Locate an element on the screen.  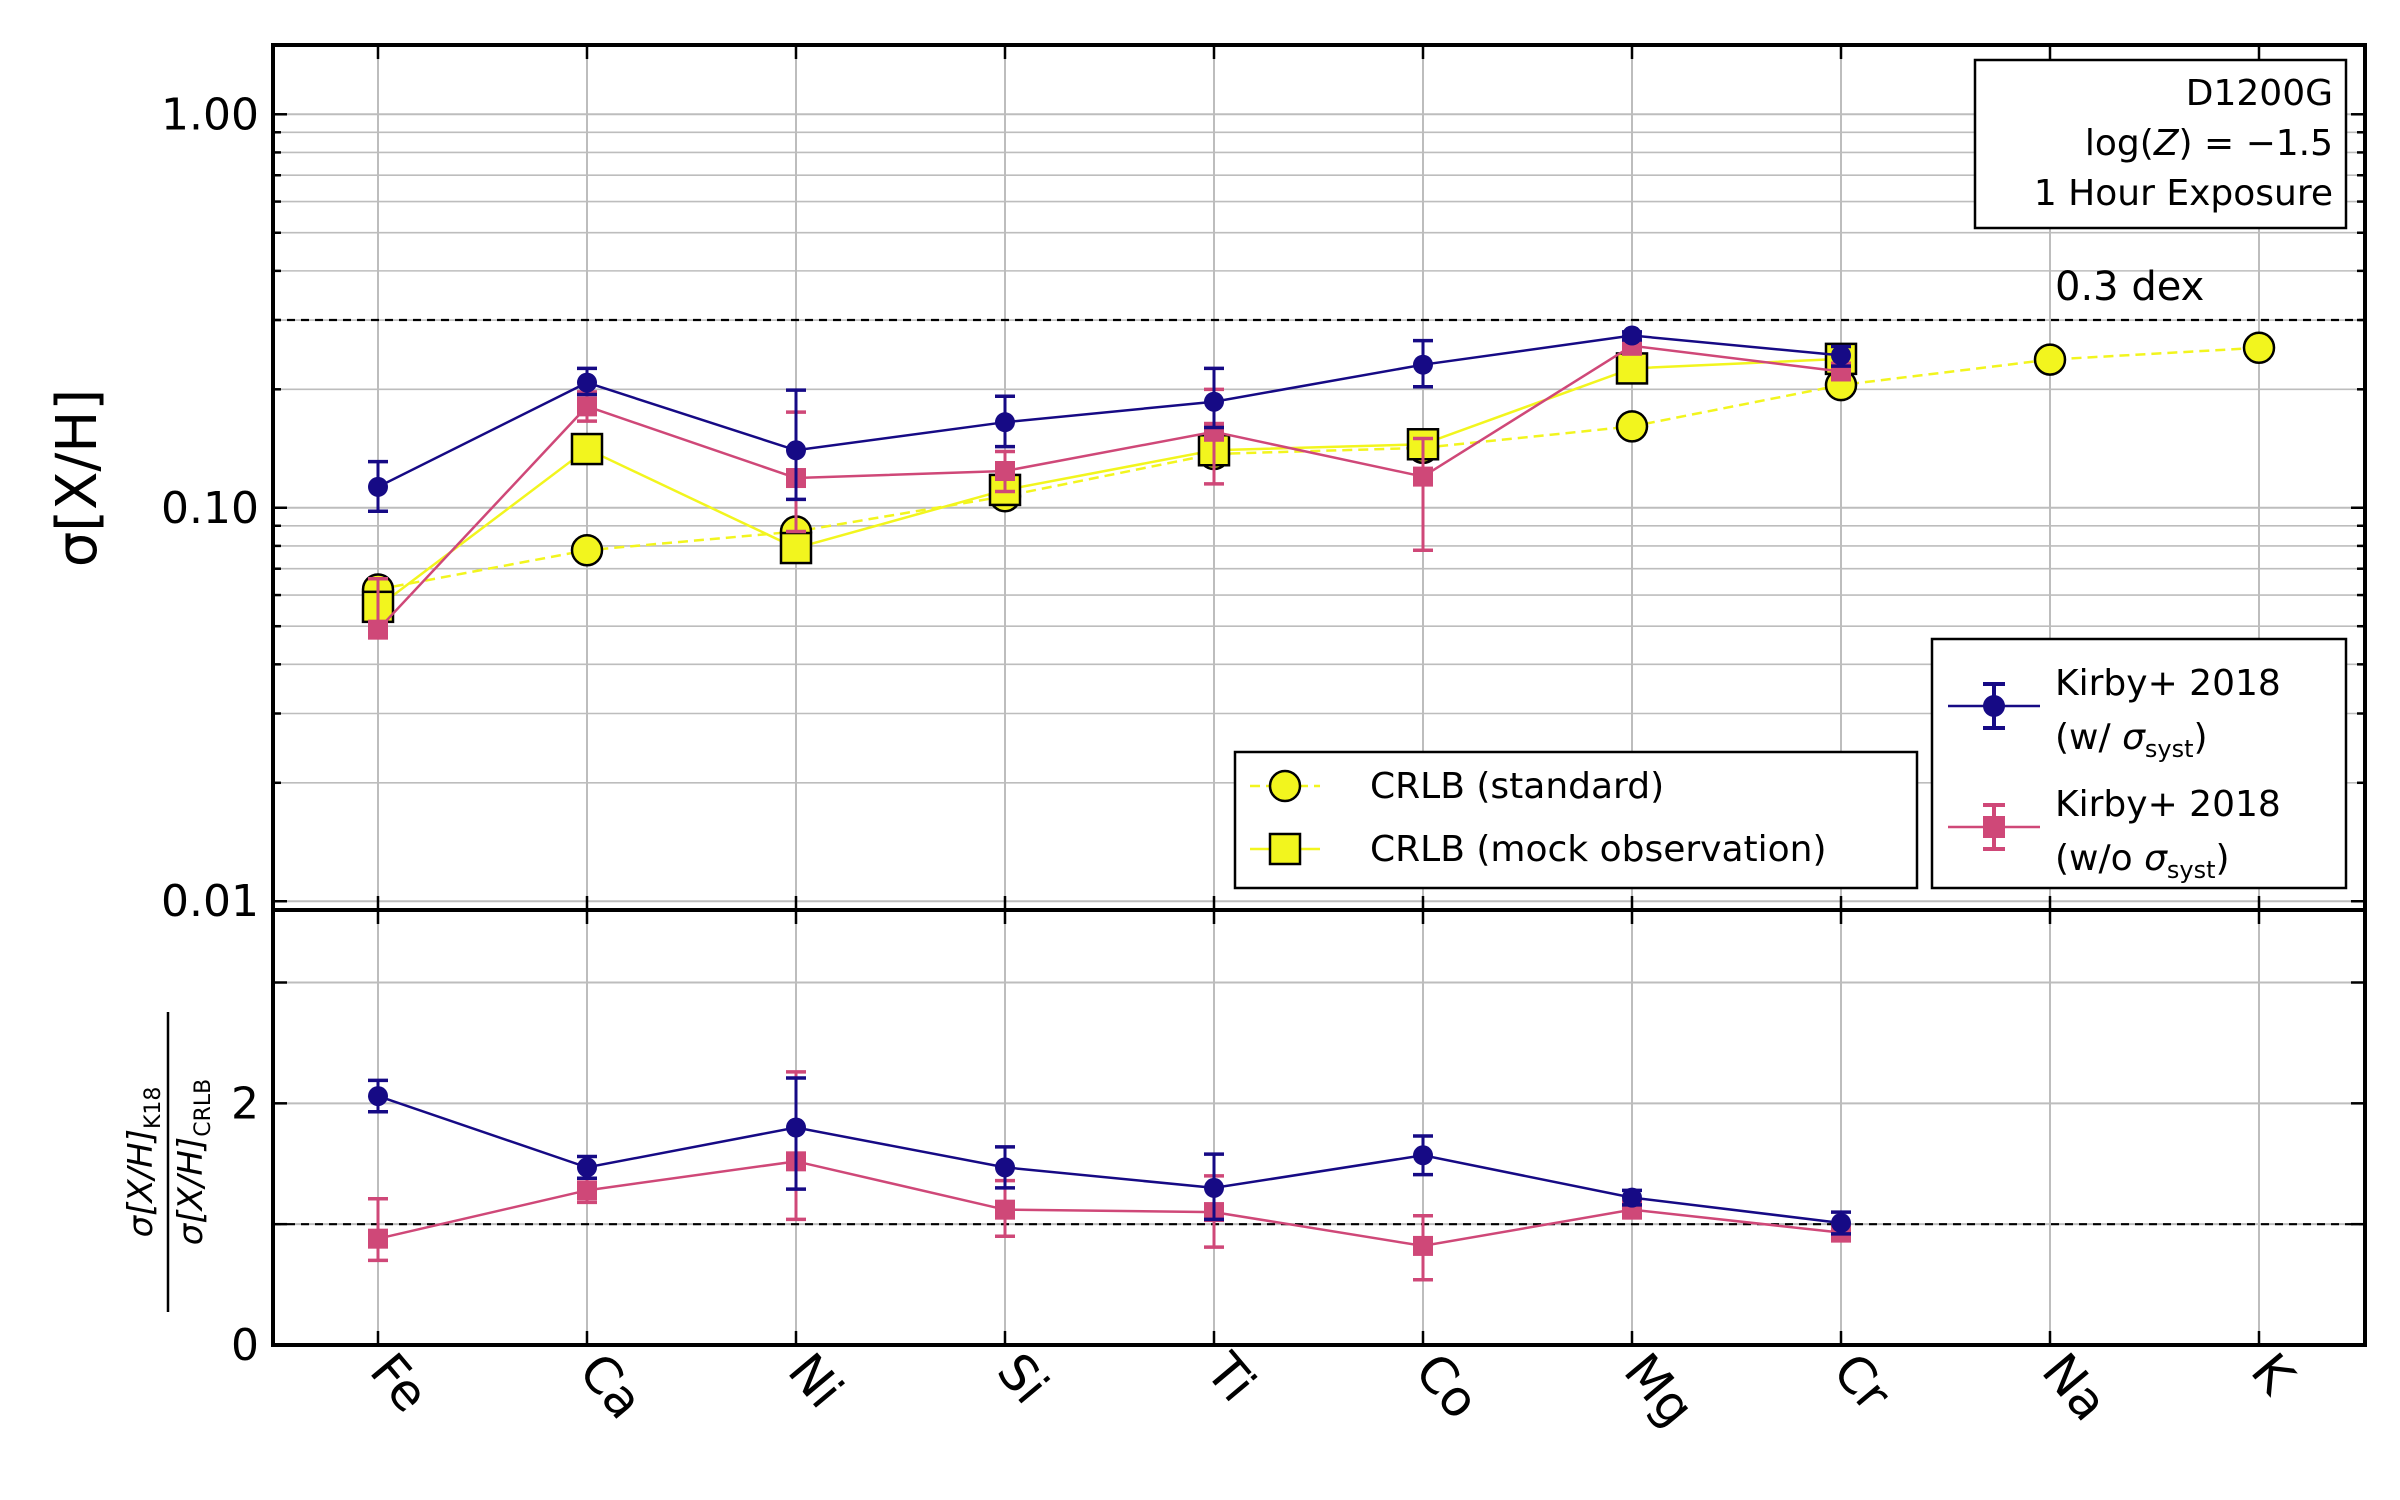
legend-label-kirby-without-syst-line1: Kirby+ 2018 is located at coordinates (2168, 804).